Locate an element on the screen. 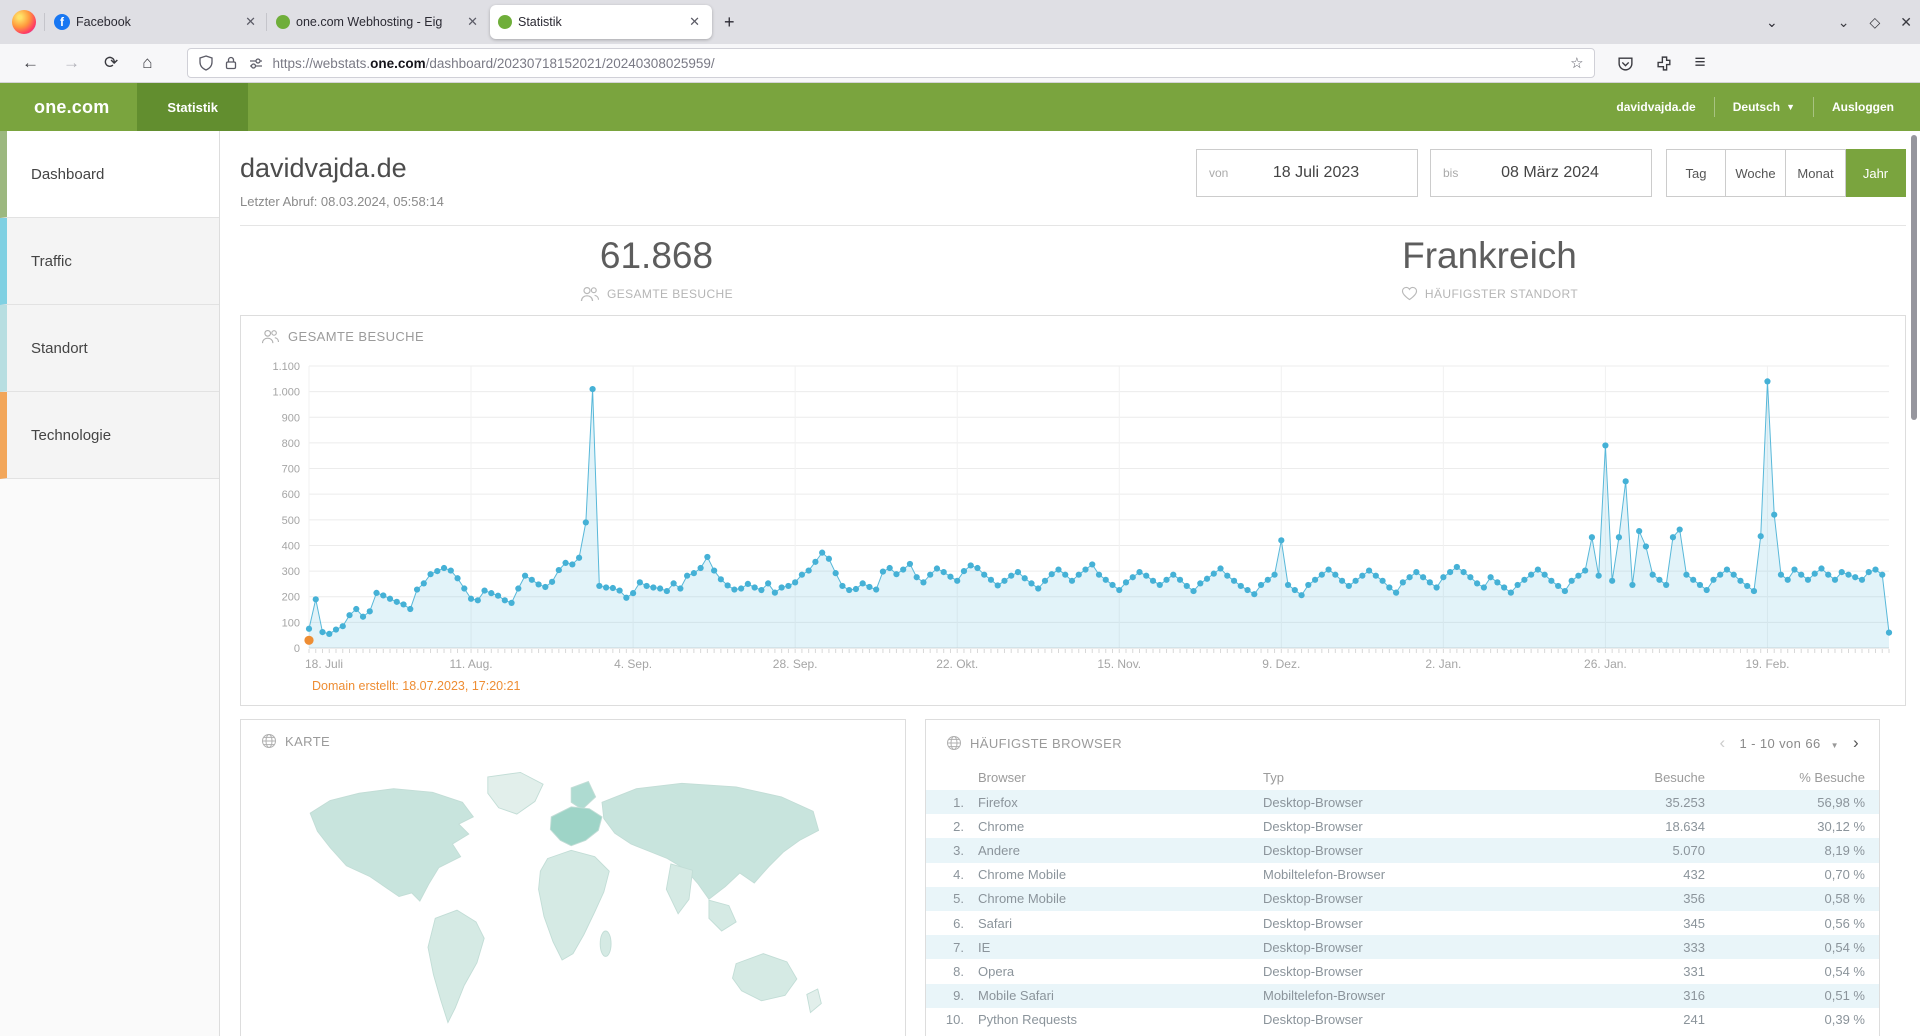  window-close-icon: ✕ is located at coordinates (1906, 21).